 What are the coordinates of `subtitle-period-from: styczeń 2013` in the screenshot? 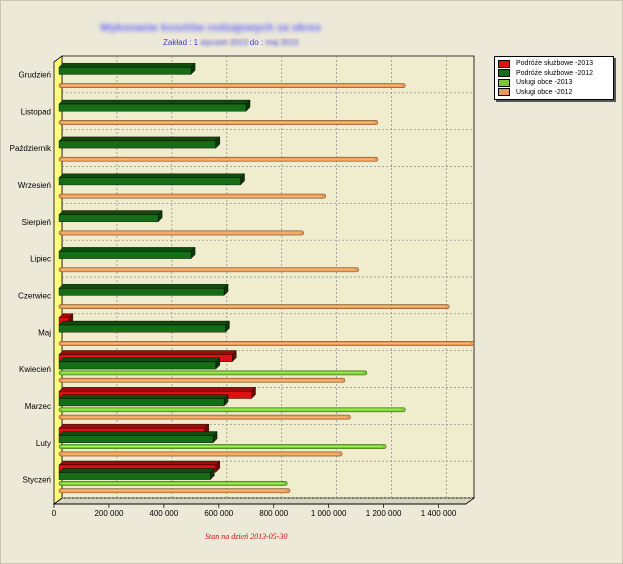 It's located at (224, 42).